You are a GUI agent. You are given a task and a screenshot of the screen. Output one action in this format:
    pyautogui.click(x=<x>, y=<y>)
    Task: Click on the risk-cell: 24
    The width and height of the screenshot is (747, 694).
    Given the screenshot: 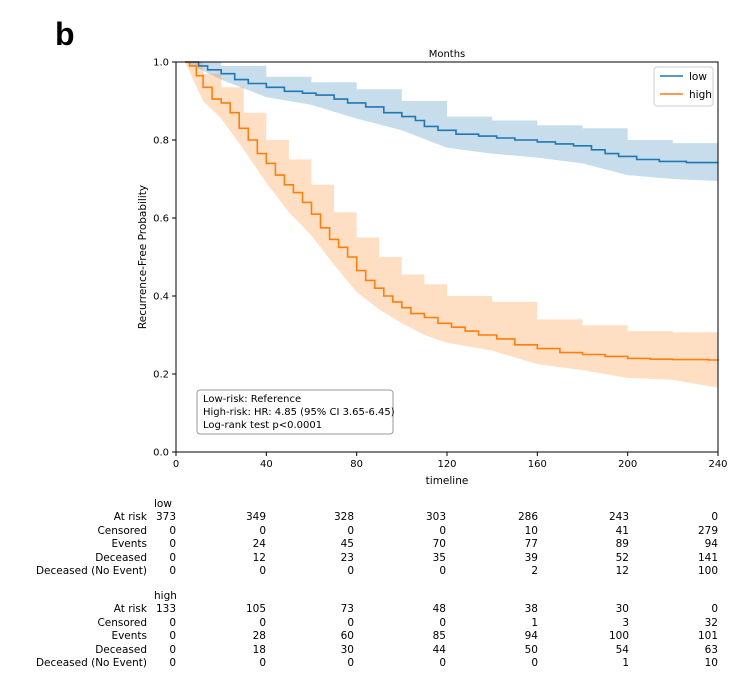 What is the action you would take?
    pyautogui.click(x=259, y=544)
    